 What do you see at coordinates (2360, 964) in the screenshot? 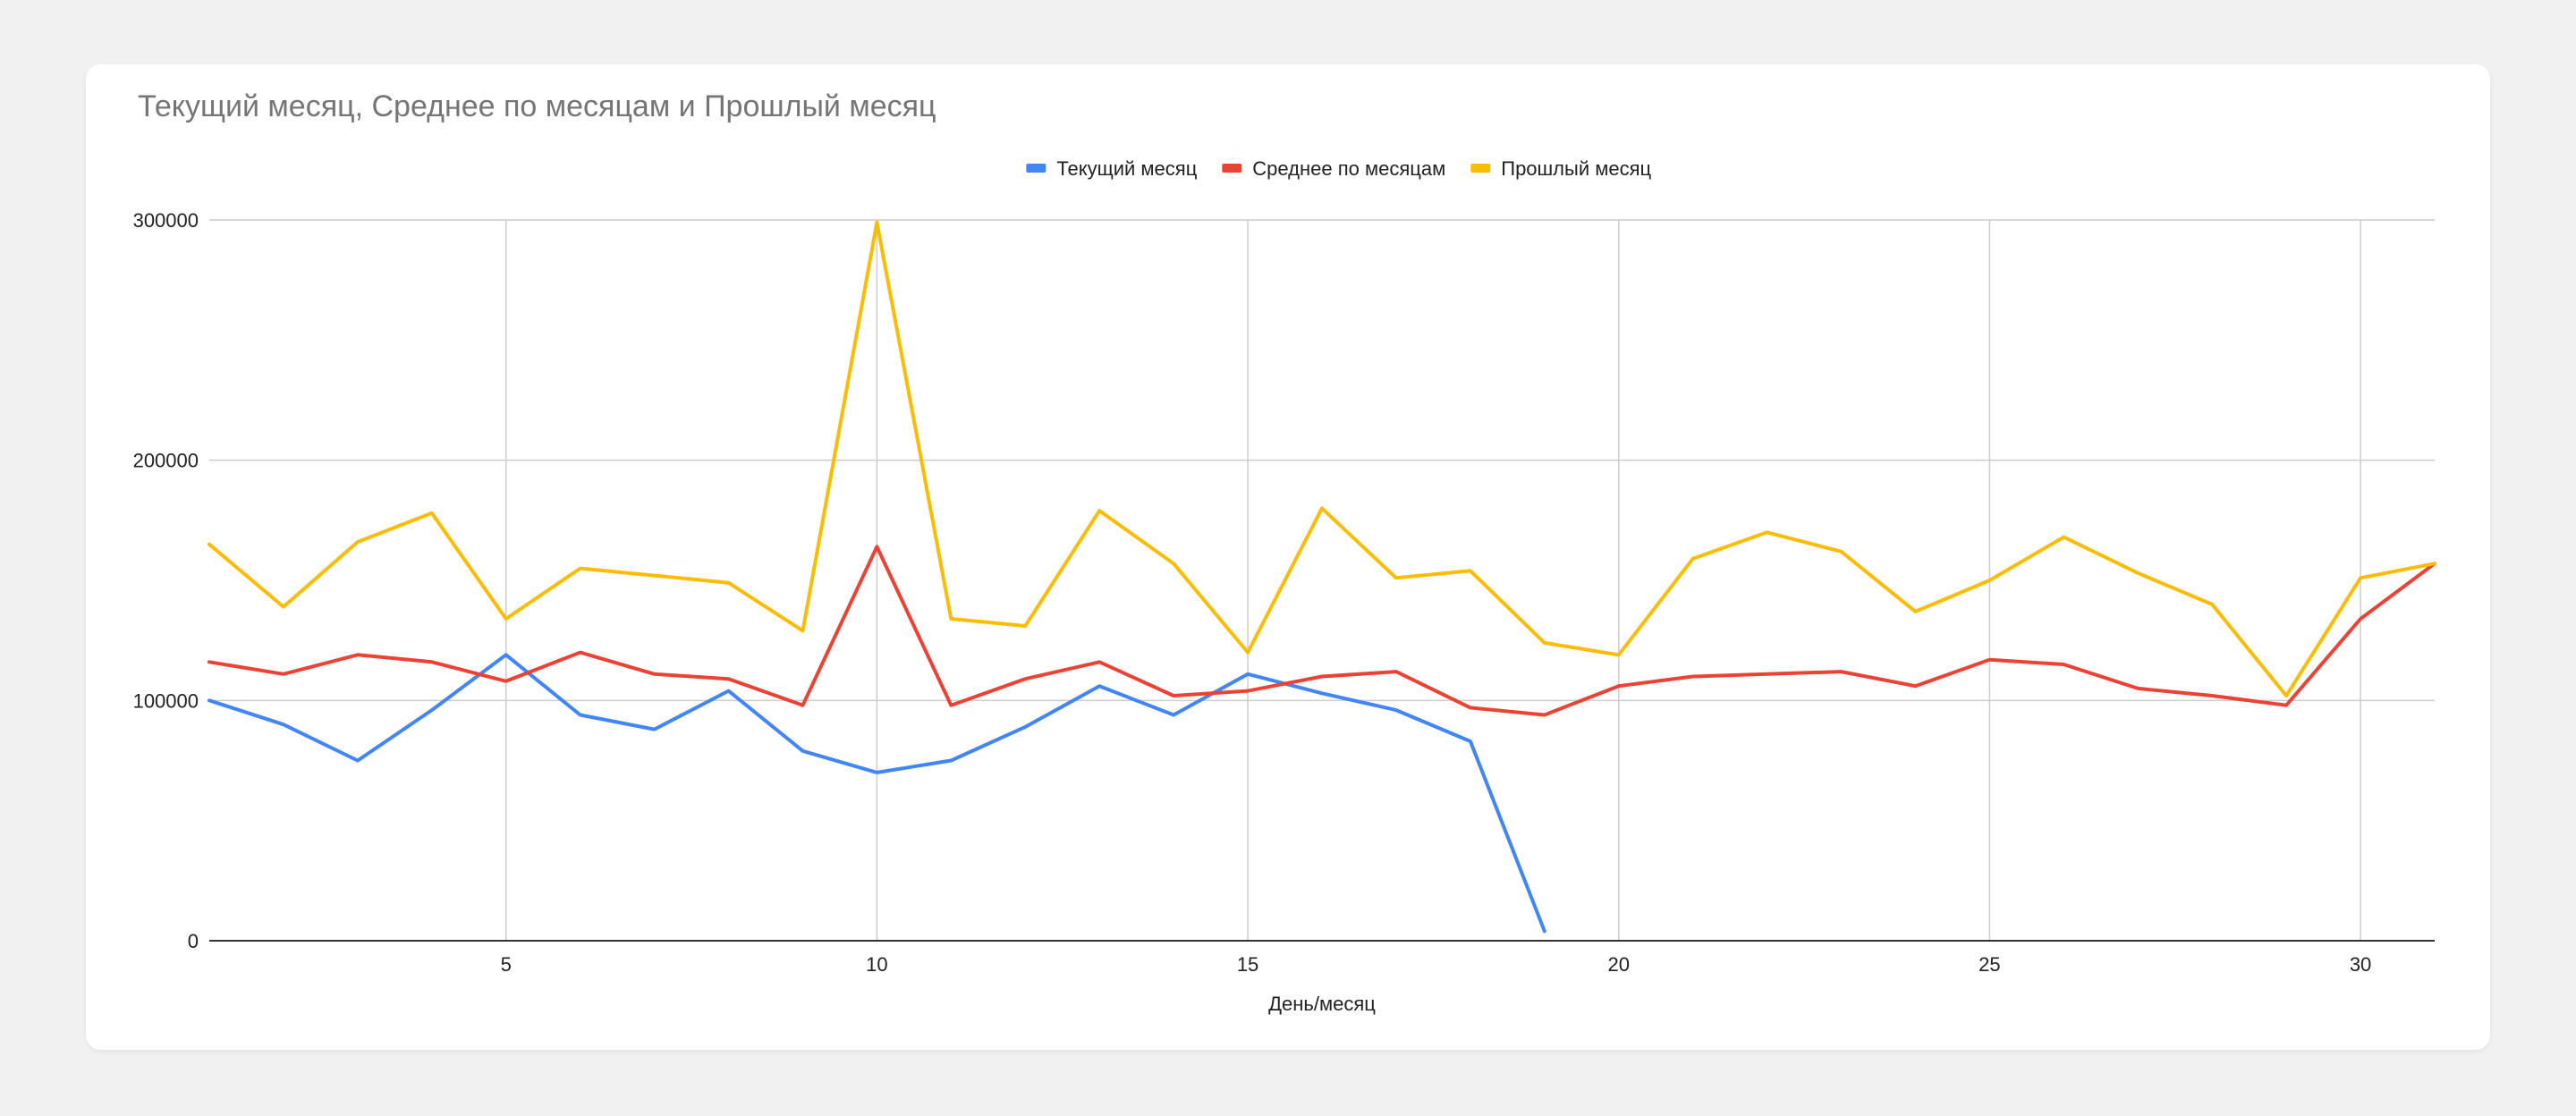
I see `x-tick-label: 30` at bounding box center [2360, 964].